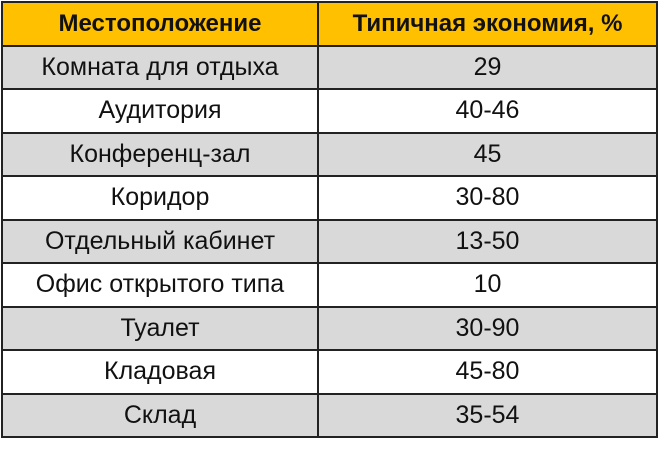 The image size is (659, 457). I want to click on location-cell: Коридор, so click(160, 198).